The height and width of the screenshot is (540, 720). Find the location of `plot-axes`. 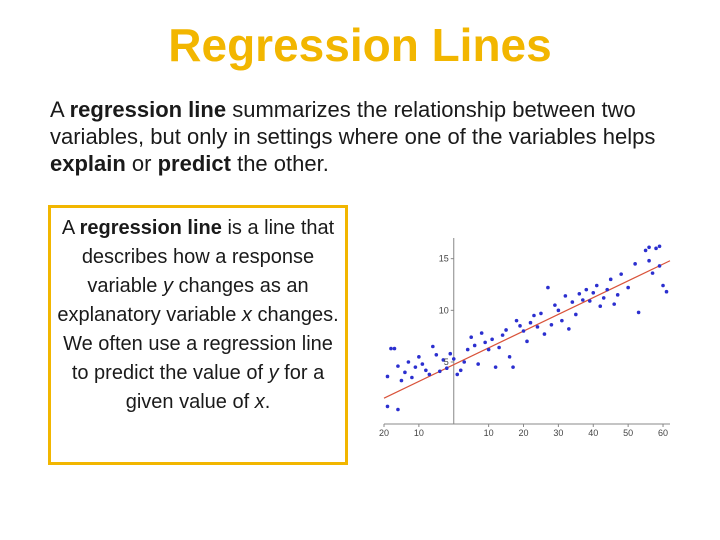

plot-axes is located at coordinates (527, 331).